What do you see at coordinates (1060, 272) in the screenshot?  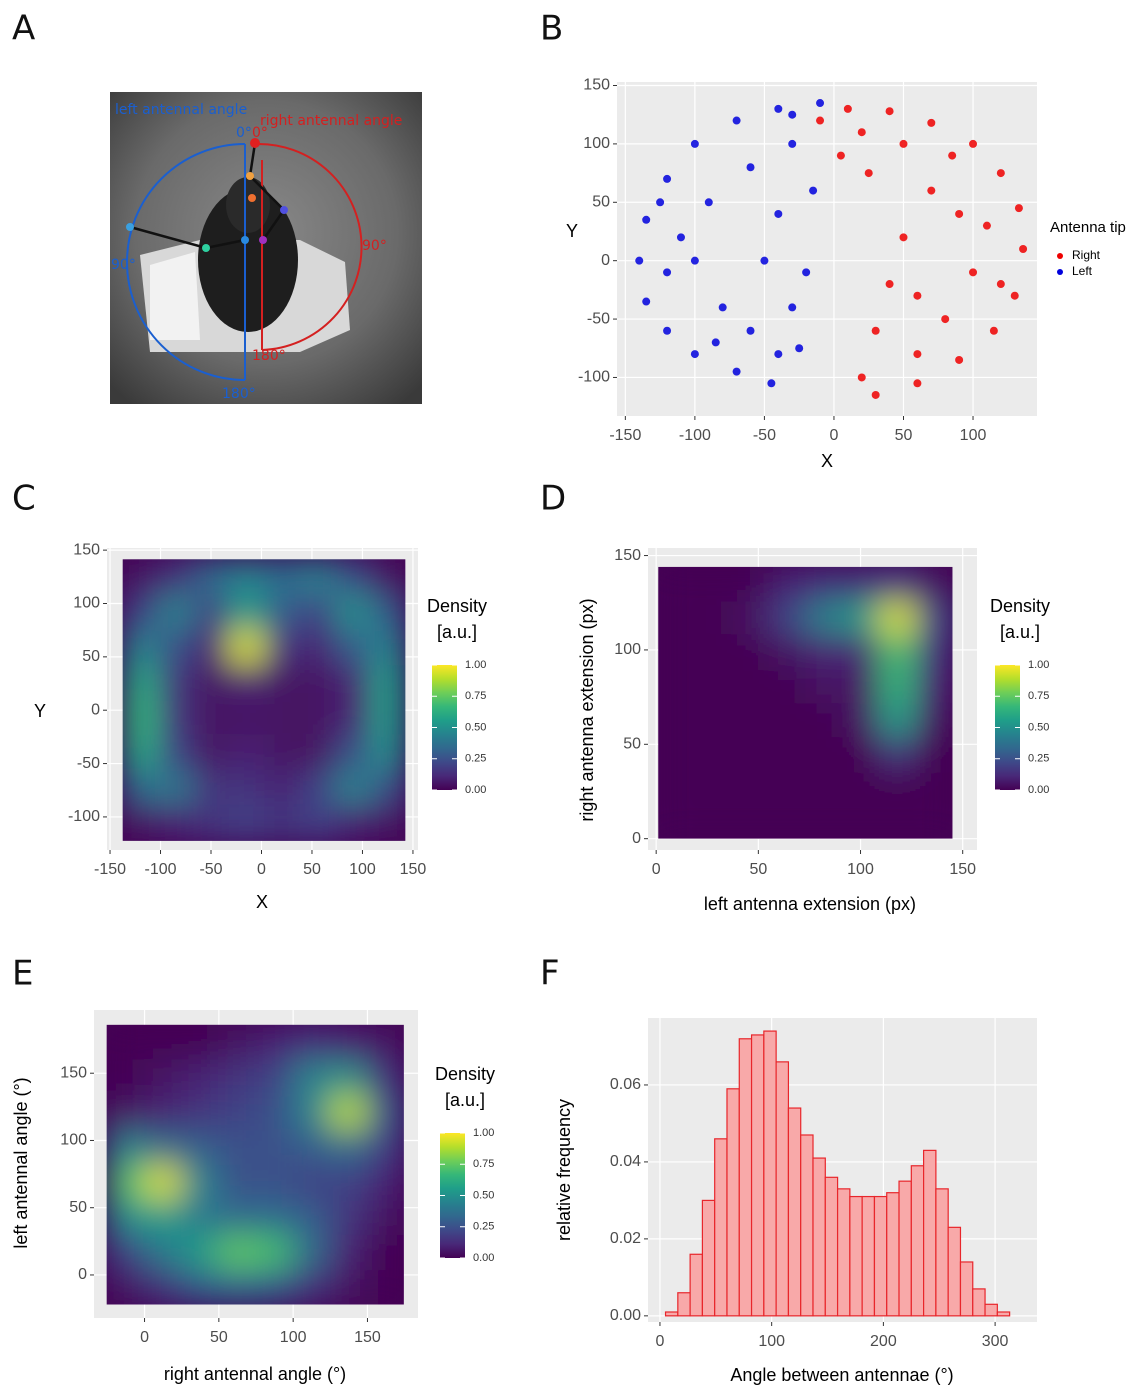 I see `legend-marker` at bounding box center [1060, 272].